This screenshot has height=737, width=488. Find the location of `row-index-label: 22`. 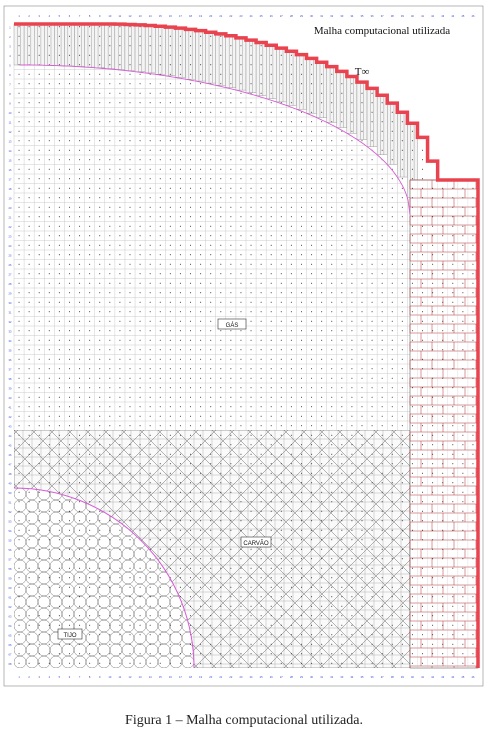

row-index-label: 22 is located at coordinates (10, 227).